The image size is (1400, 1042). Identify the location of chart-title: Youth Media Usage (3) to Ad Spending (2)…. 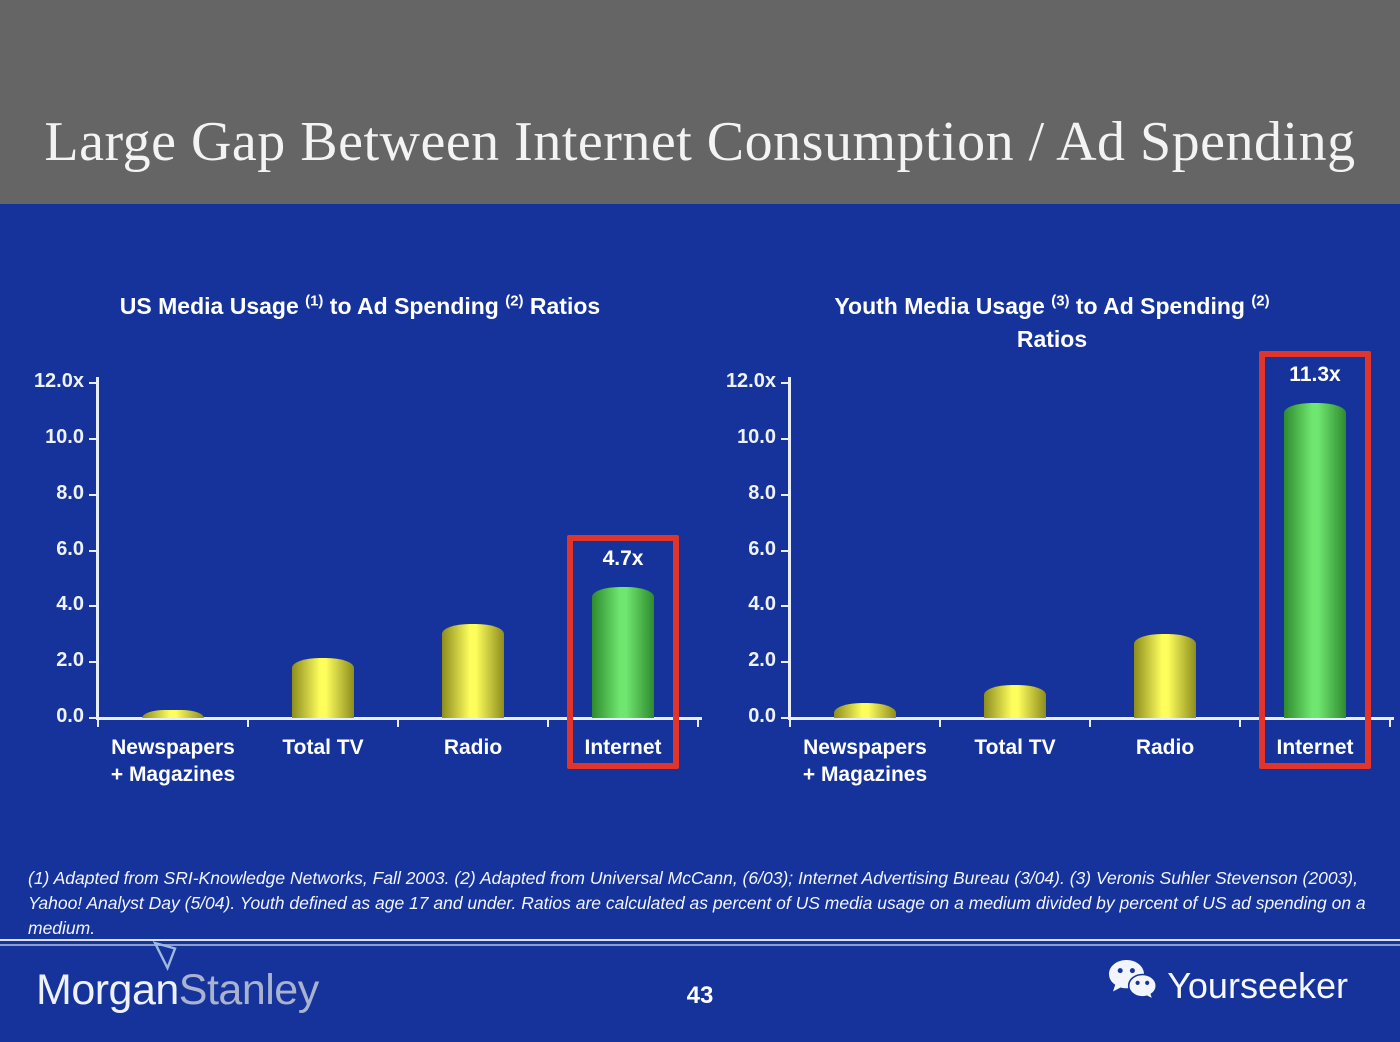
(1052, 322).